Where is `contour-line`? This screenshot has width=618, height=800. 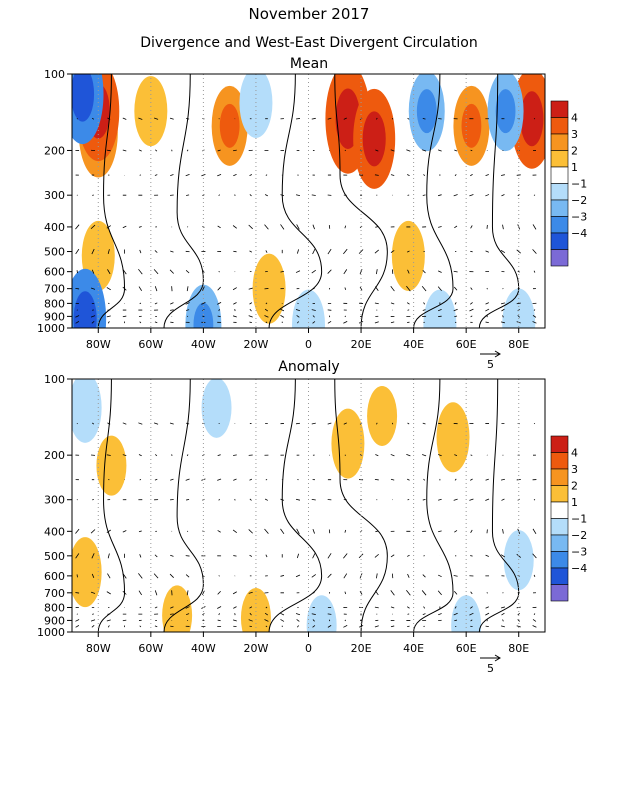 contour-line is located at coordinates (361, 505).